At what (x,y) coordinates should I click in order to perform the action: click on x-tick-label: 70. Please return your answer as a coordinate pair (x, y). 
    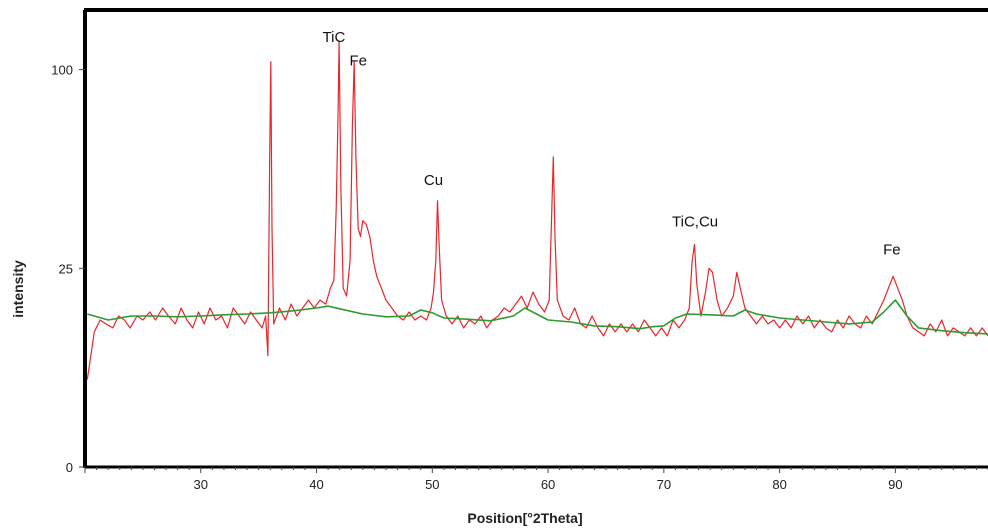
    Looking at the image, I should click on (664, 484).